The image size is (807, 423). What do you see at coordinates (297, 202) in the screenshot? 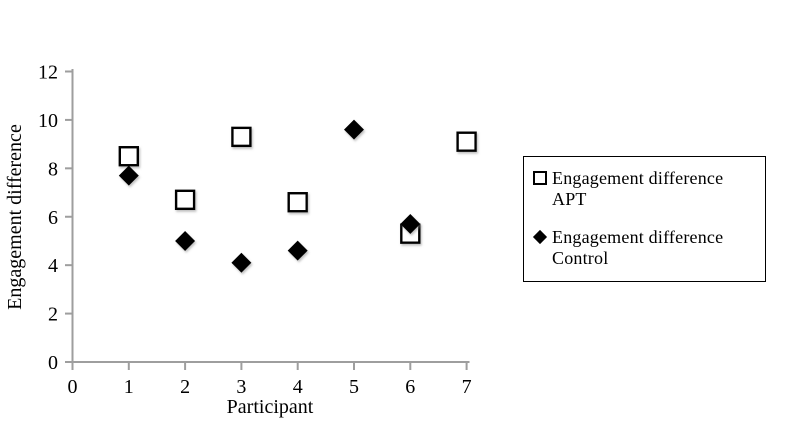
I see `data-point-apt-p4` at bounding box center [297, 202].